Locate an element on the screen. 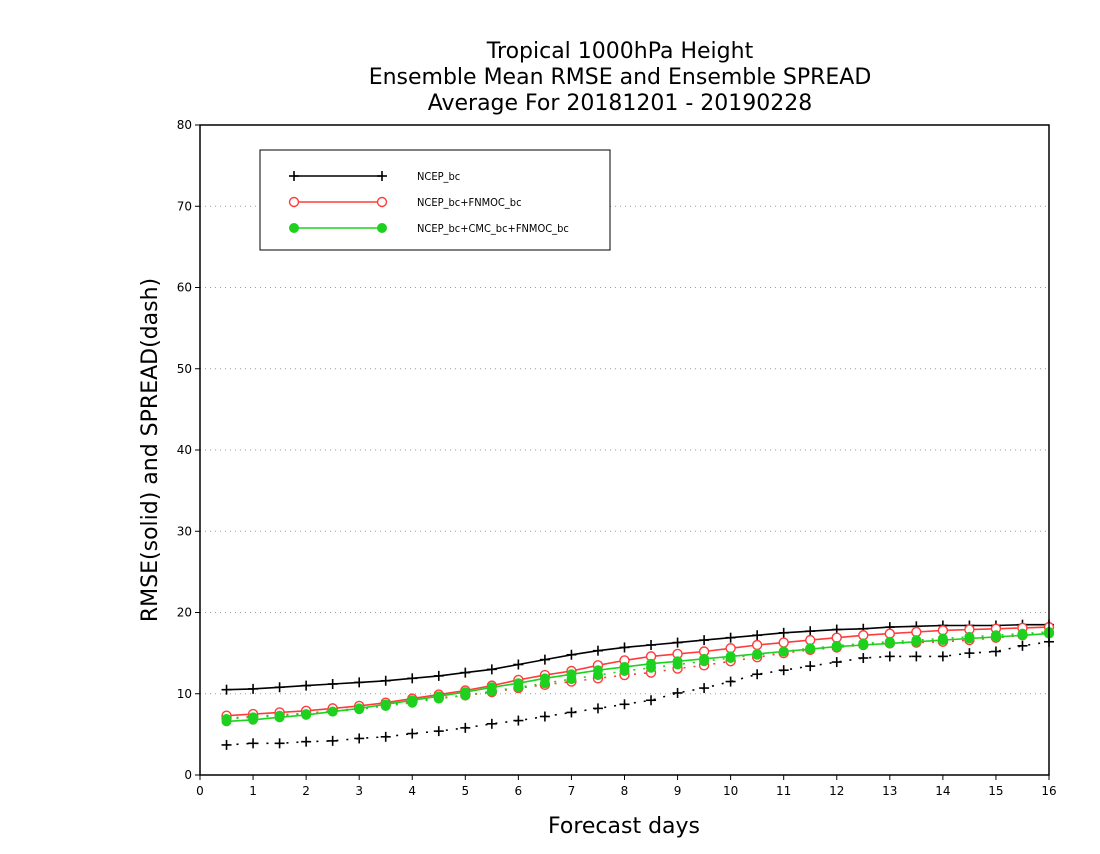  legend-box is located at coordinates (435, 200).